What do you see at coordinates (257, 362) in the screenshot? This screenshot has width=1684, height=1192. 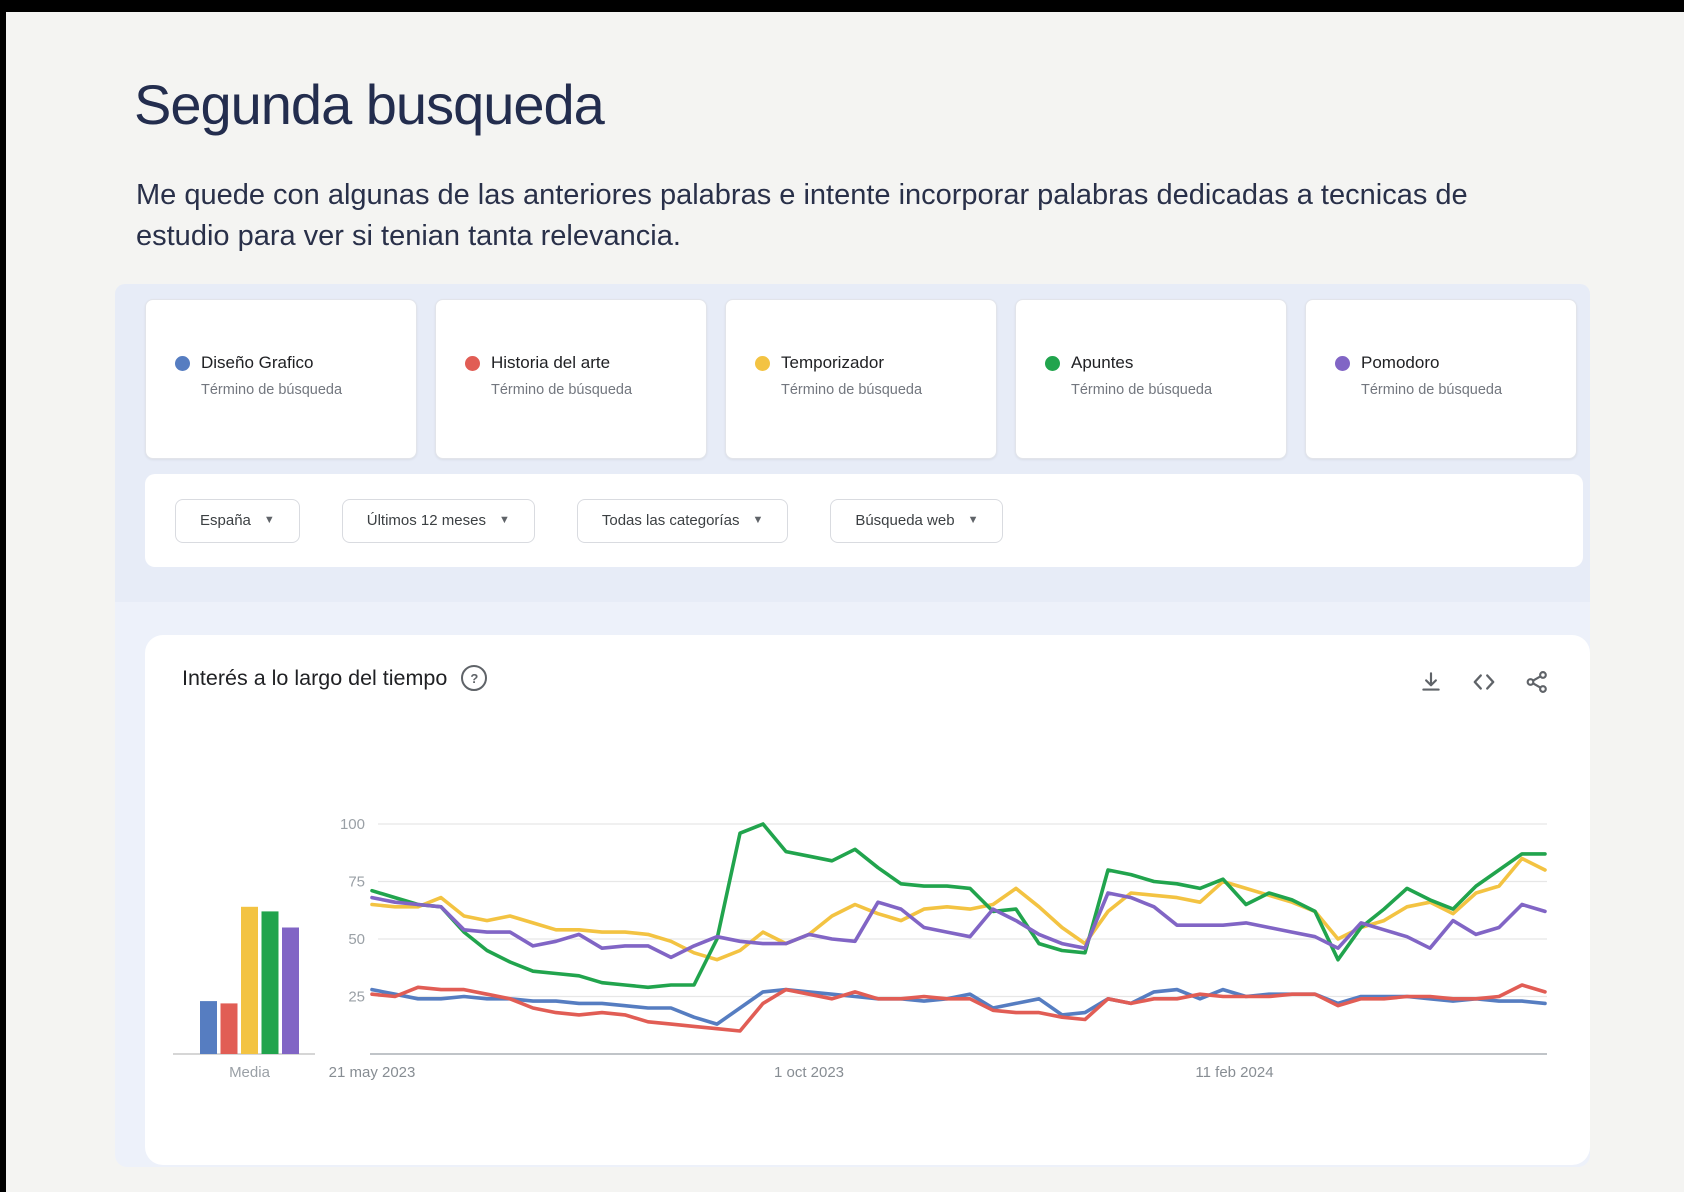 I see `term-label: Diseño Grafico` at bounding box center [257, 362].